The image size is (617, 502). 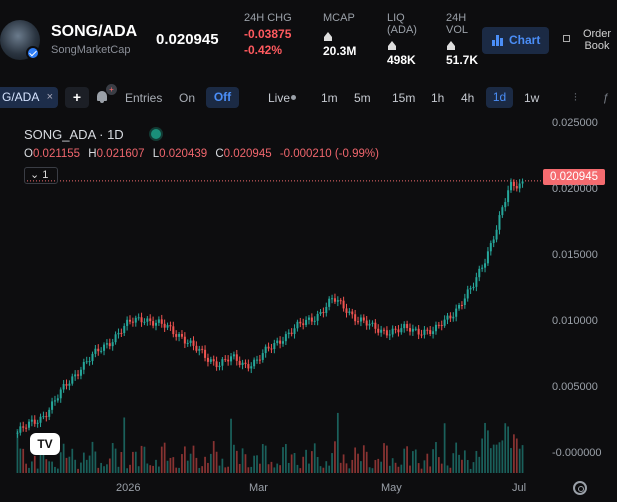 What do you see at coordinates (499, 97) in the screenshot?
I see `timeframe-1d: 1d` at bounding box center [499, 97].